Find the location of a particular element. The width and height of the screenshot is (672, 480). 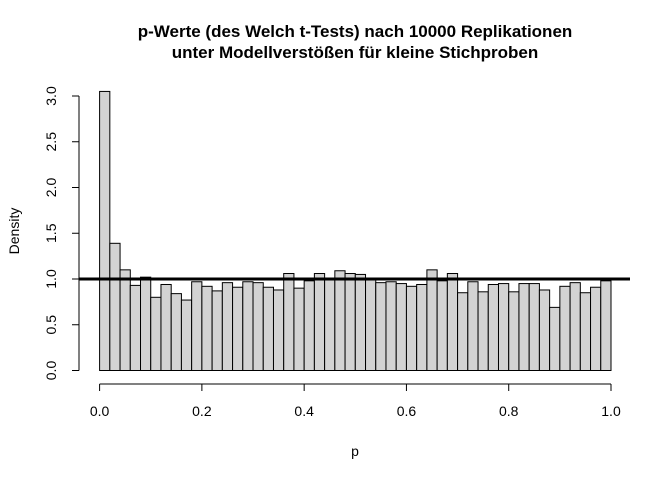

y-tick-label: 0.0 is located at coordinates (51, 371).